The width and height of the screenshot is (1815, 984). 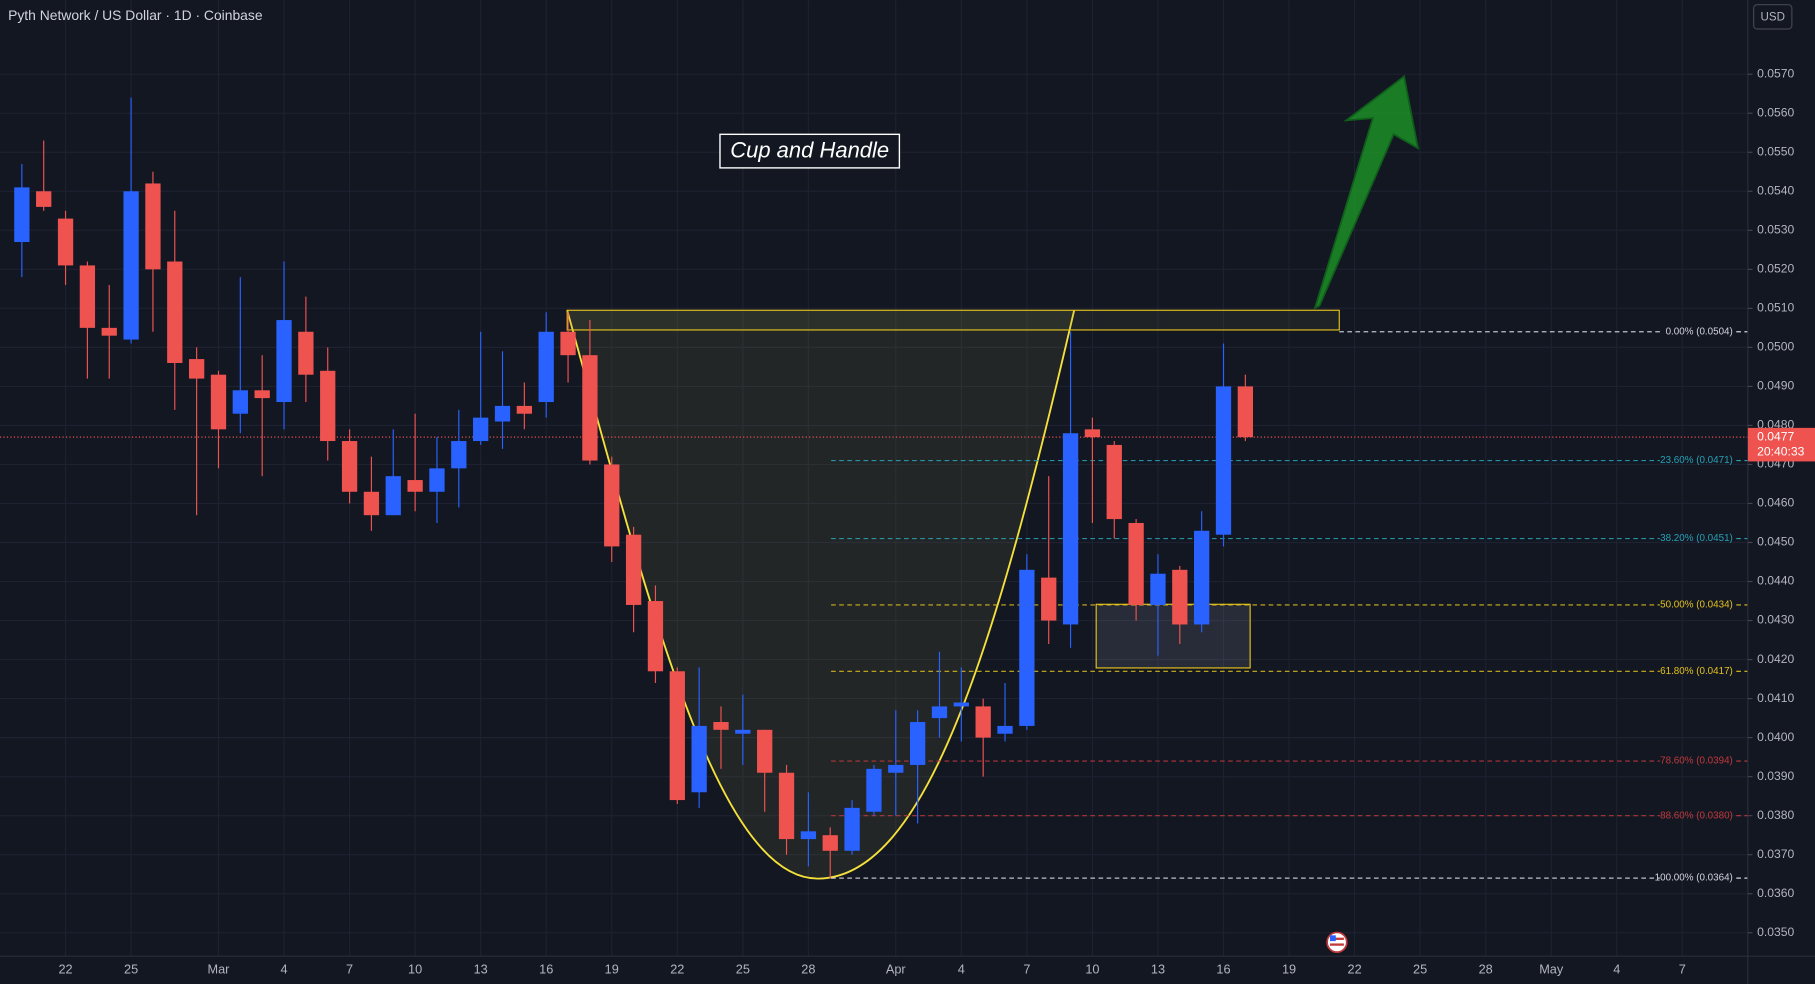 I want to click on price-axis-bg, so click(x=1781, y=492).